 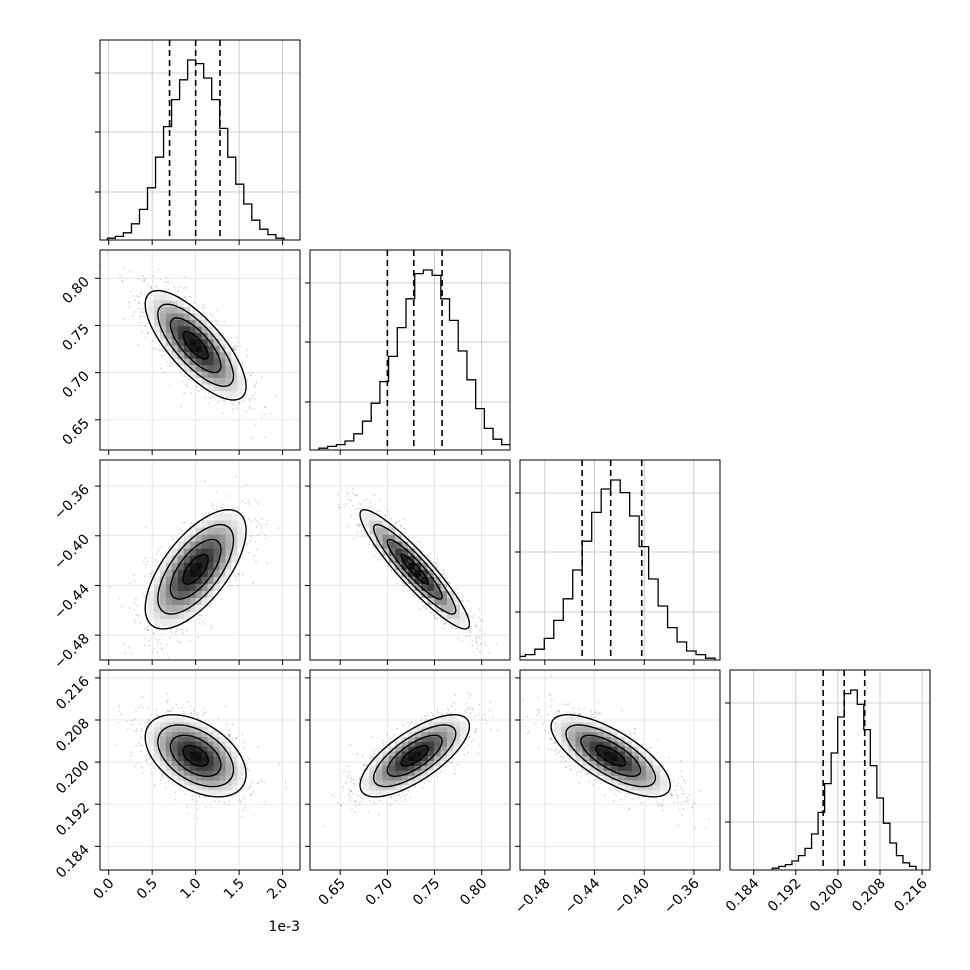 I want to click on panel-1-0: 0.650.700.750.80, so click(x=180, y=352).